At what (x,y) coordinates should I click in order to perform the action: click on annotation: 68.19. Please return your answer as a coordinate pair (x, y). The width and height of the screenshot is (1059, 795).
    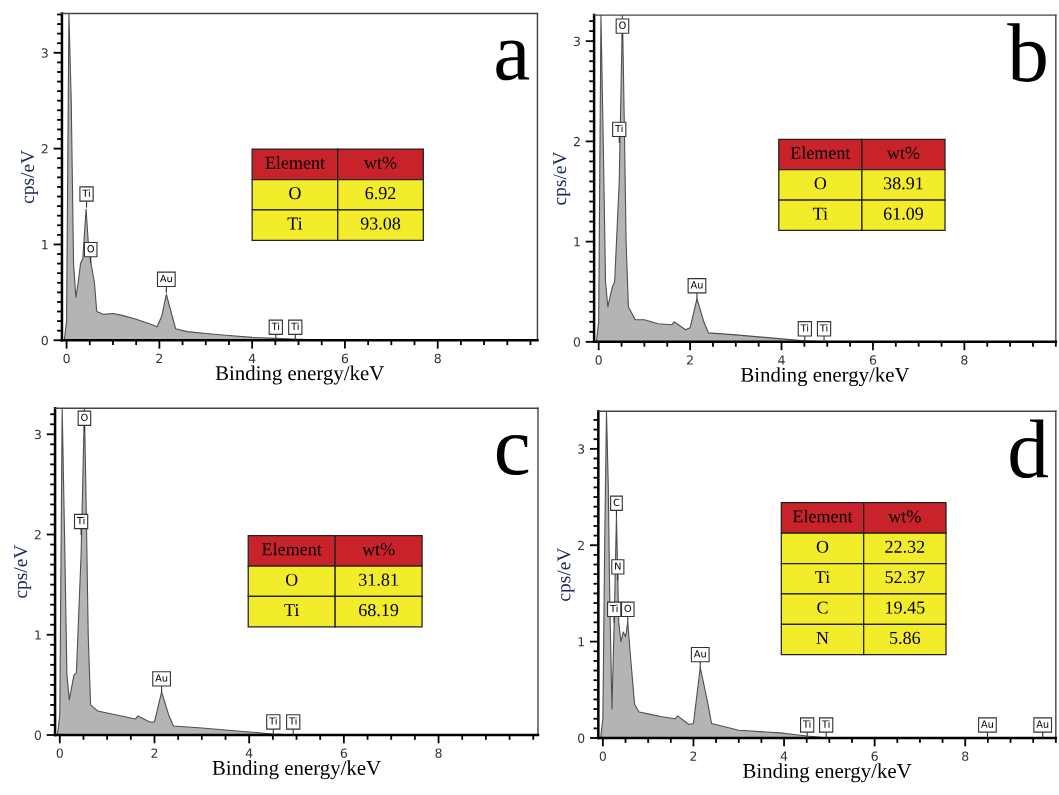
    Looking at the image, I should click on (379, 610).